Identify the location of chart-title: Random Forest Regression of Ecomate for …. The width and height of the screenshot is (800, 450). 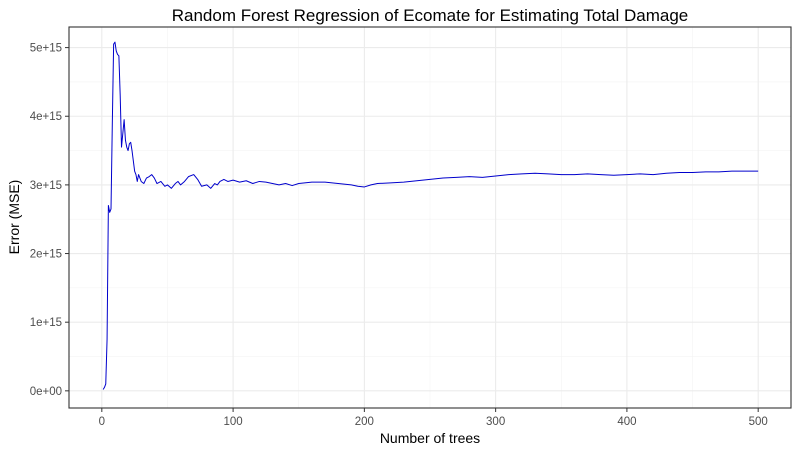
(430, 15).